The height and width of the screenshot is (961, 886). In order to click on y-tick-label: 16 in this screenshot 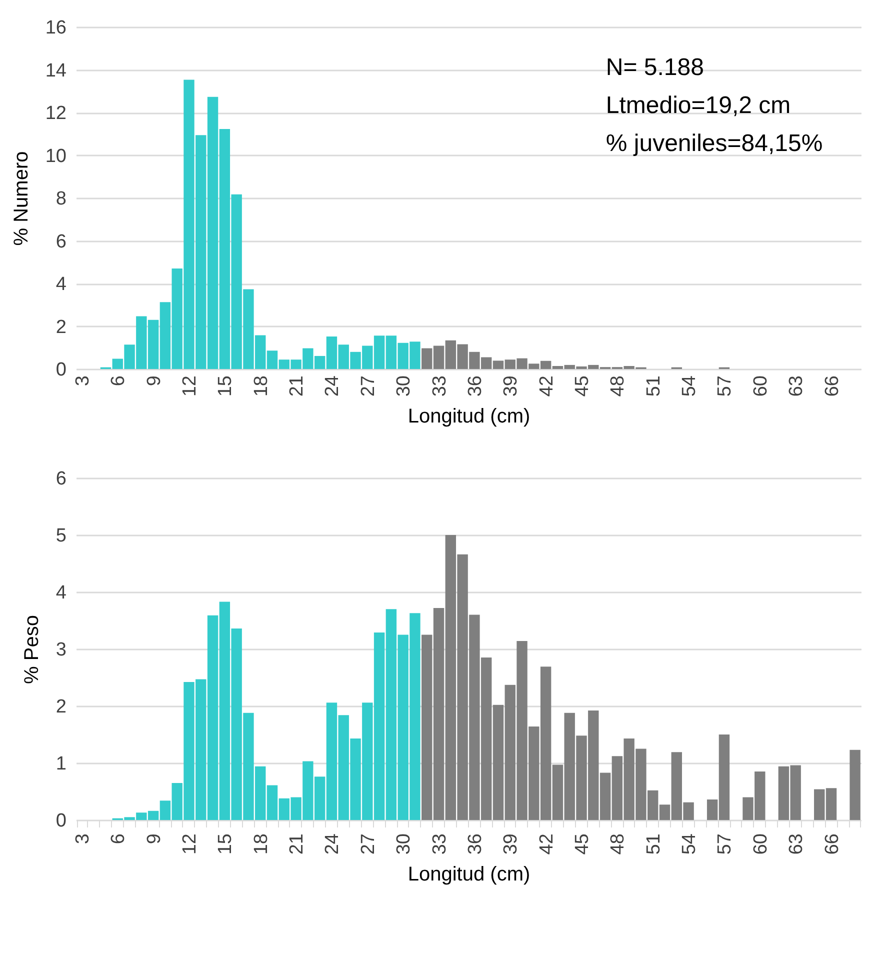, I will do `click(55, 28)`.